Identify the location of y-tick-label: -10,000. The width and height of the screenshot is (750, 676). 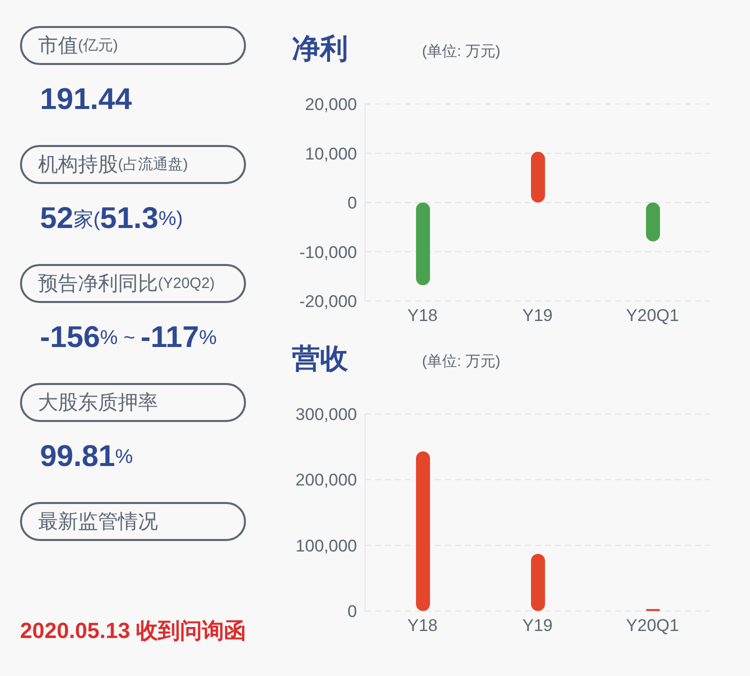
(328, 252).